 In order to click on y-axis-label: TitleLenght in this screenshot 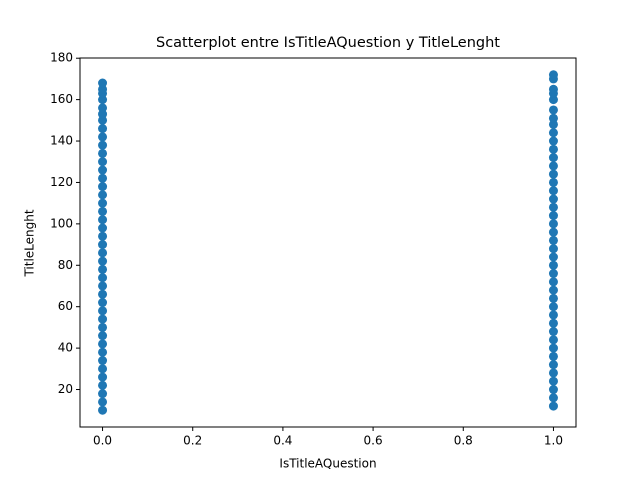, I will do `click(30, 243)`.